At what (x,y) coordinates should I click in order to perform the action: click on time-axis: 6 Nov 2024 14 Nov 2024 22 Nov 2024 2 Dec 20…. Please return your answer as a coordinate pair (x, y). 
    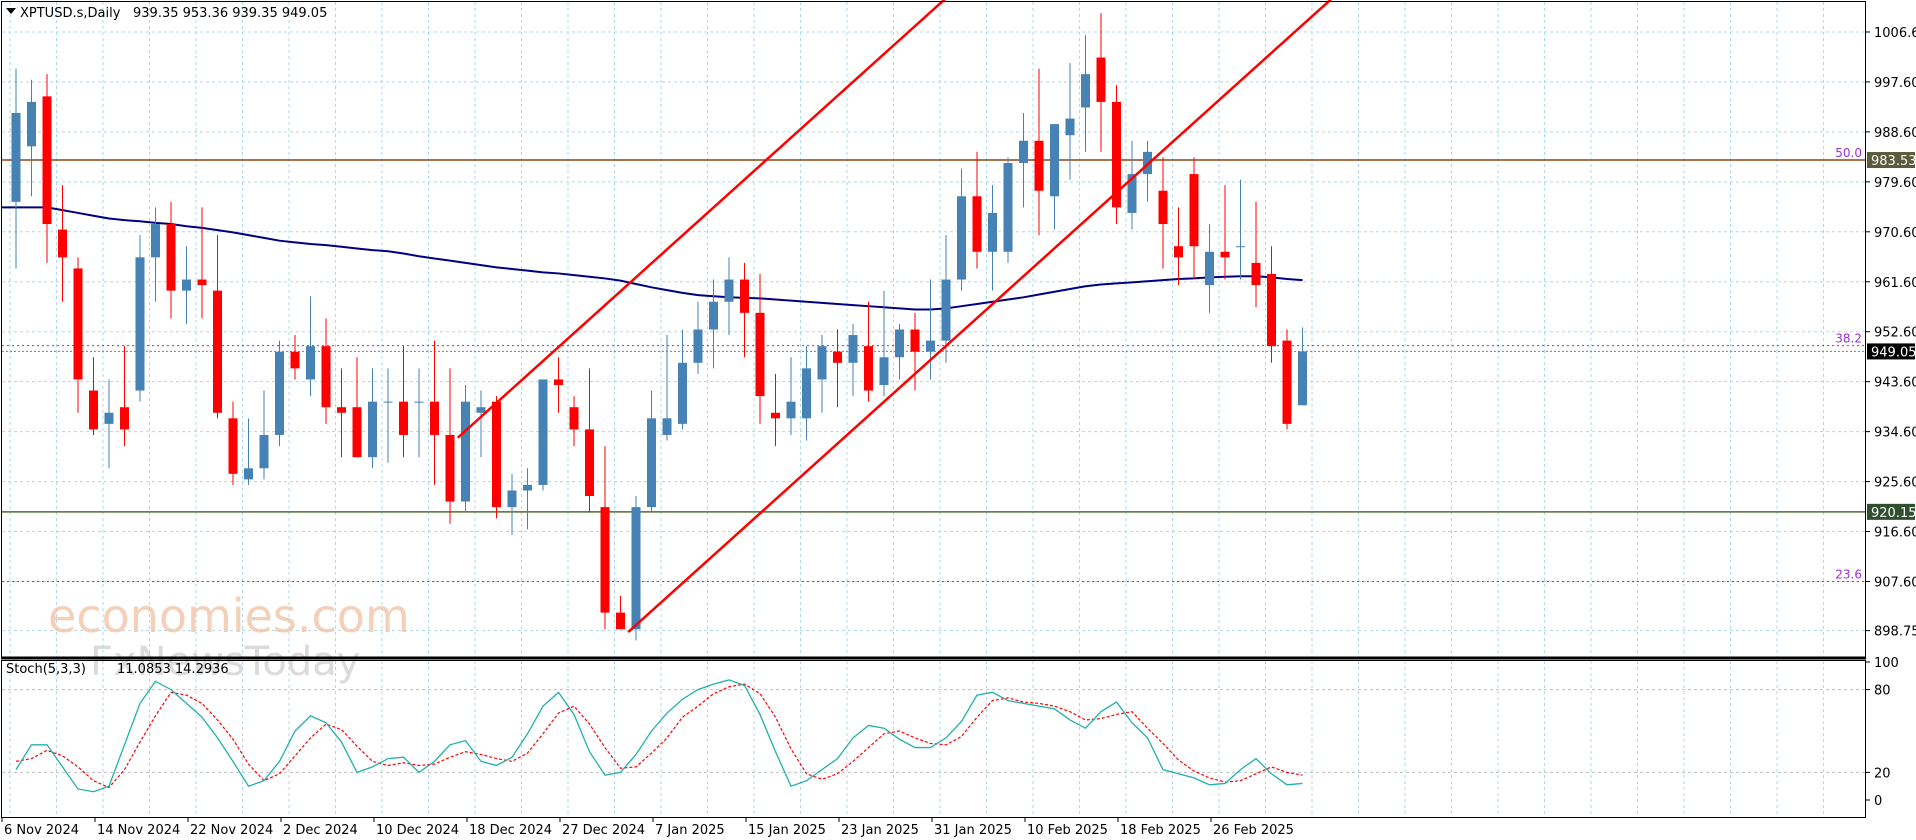
    Looking at the image, I should click on (647, 827).